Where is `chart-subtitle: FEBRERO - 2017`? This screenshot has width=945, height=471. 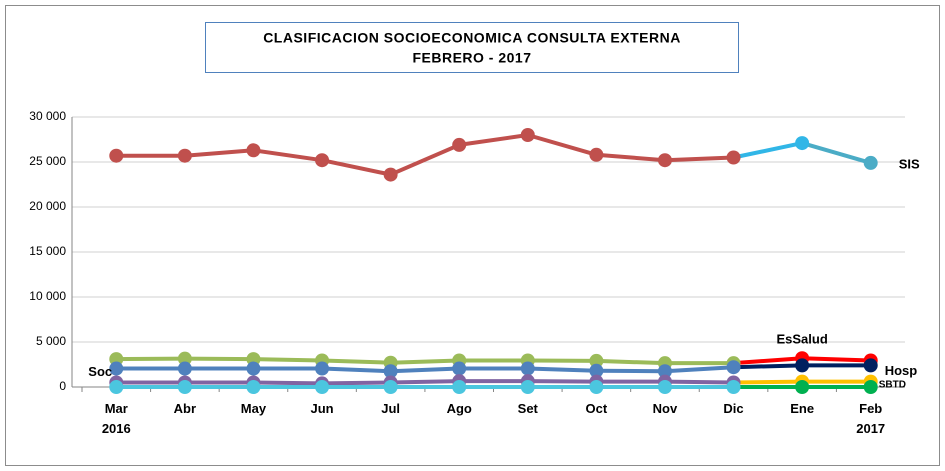
chart-subtitle: FEBRERO - 2017 is located at coordinates (471, 58).